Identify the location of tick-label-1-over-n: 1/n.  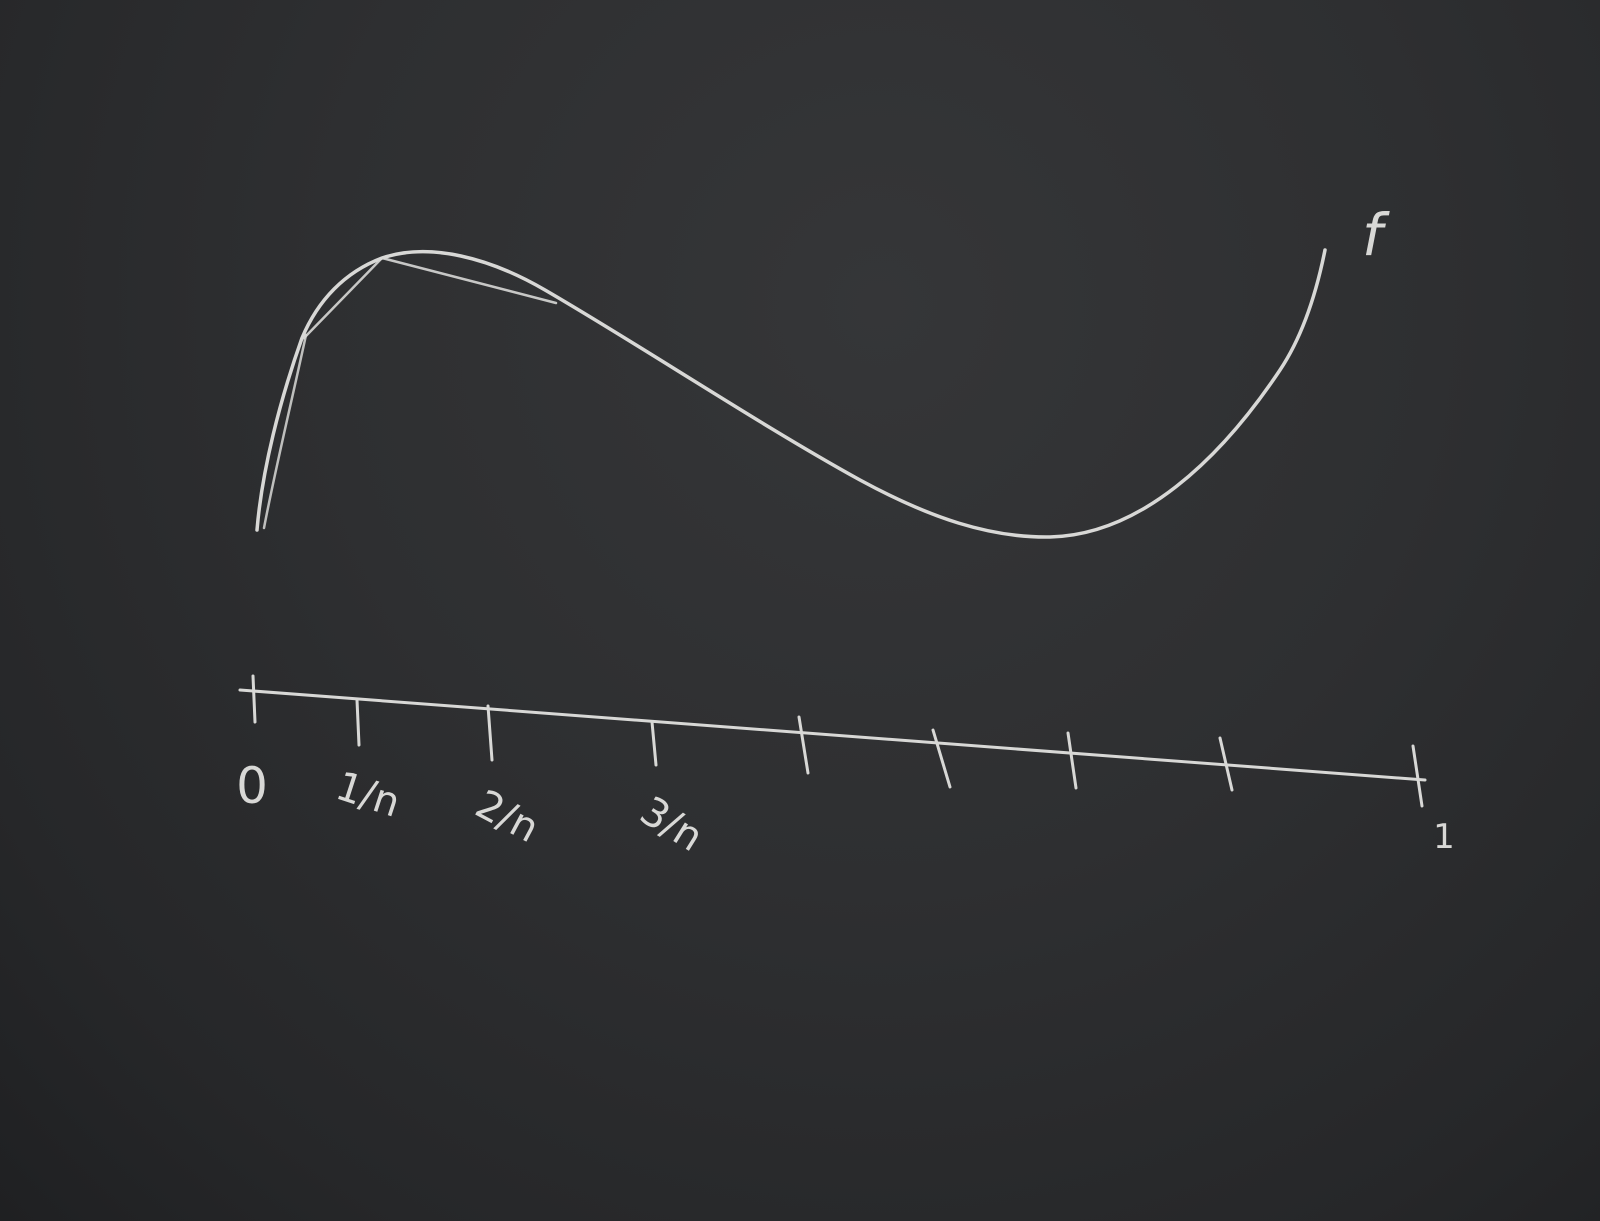
(367, 795).